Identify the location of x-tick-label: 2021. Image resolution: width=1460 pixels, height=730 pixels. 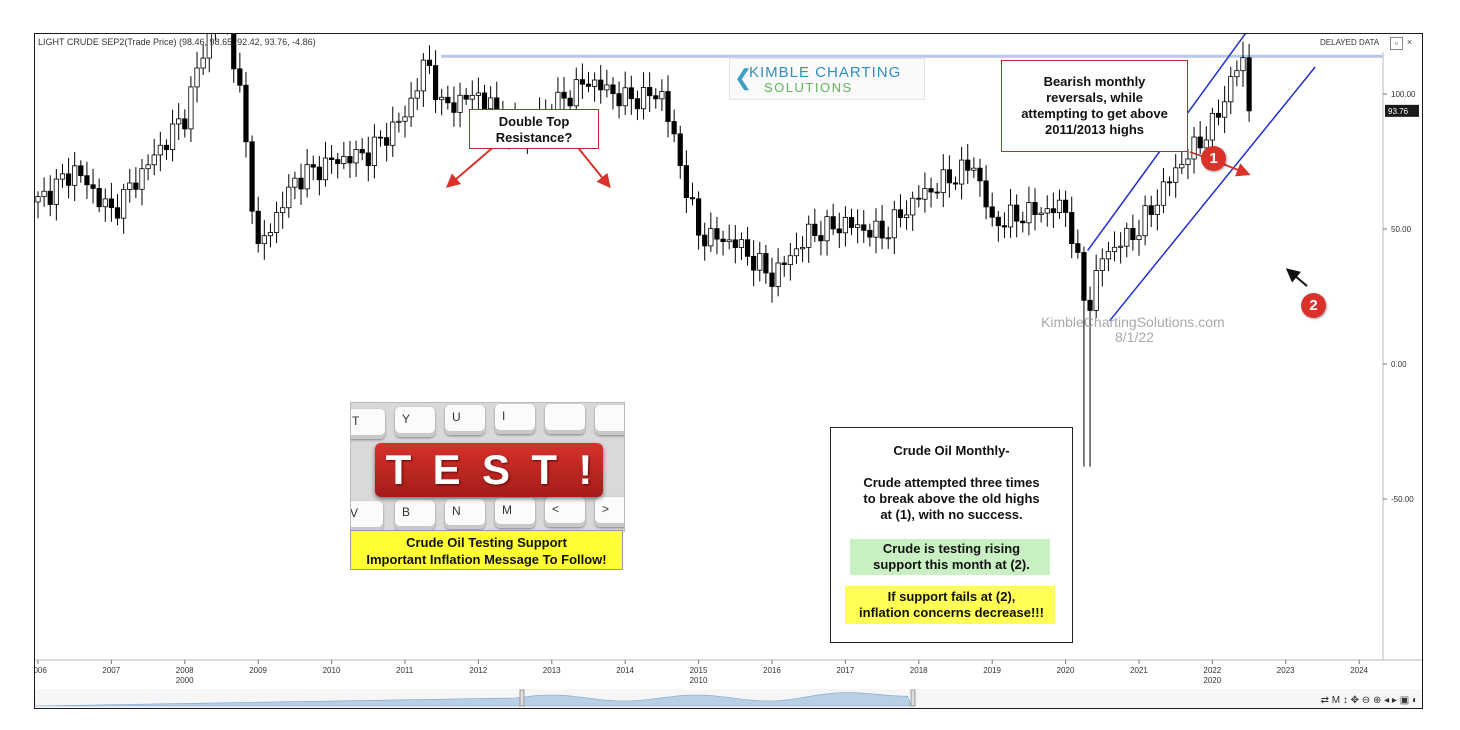
(1139, 670).